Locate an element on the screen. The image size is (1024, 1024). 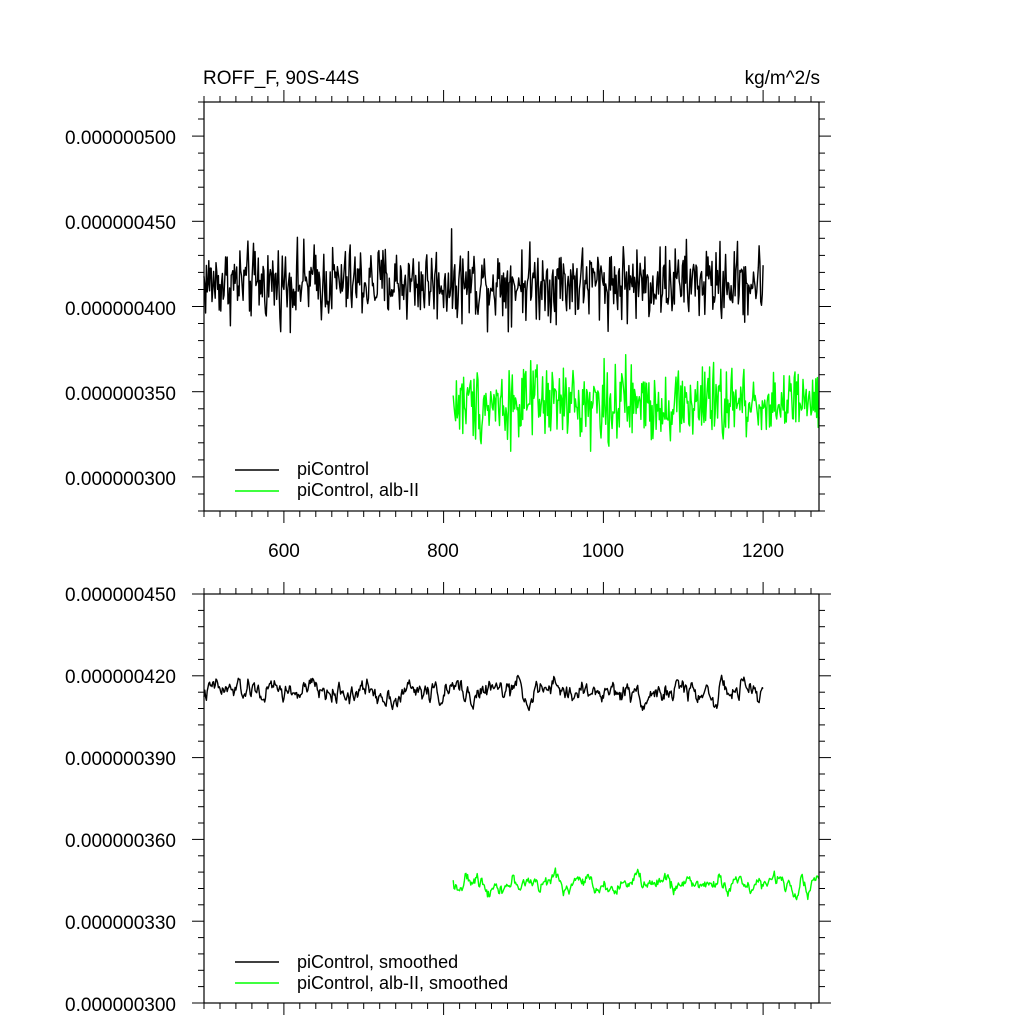
bottom-series-lines is located at coordinates (511, 787).